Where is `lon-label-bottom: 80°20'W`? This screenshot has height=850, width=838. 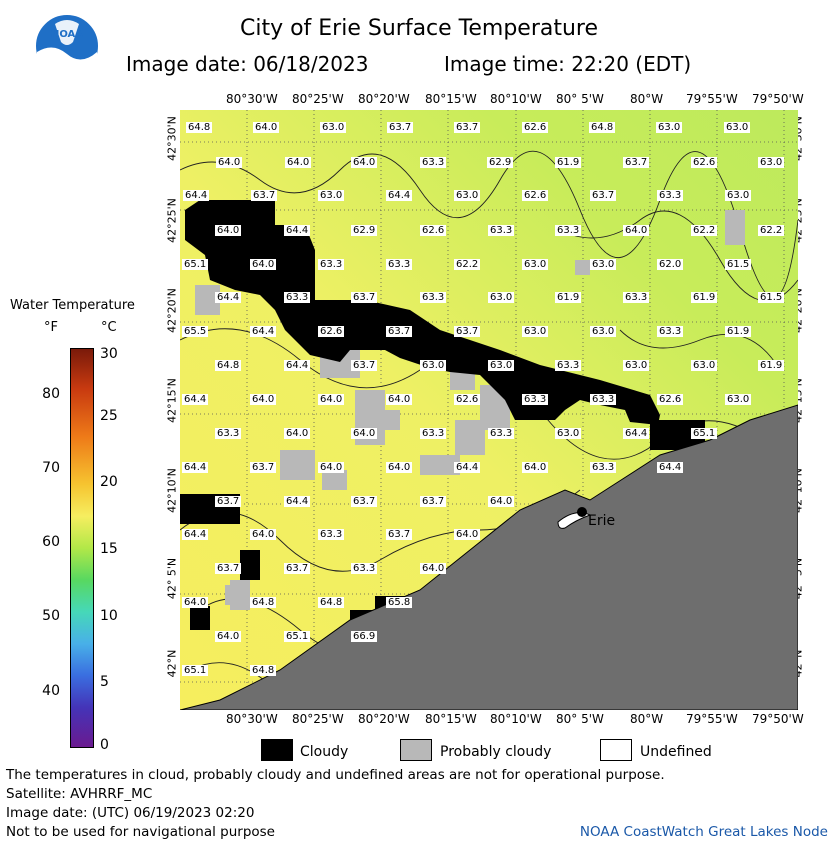
lon-label-bottom: 80°20'W is located at coordinates (384, 719).